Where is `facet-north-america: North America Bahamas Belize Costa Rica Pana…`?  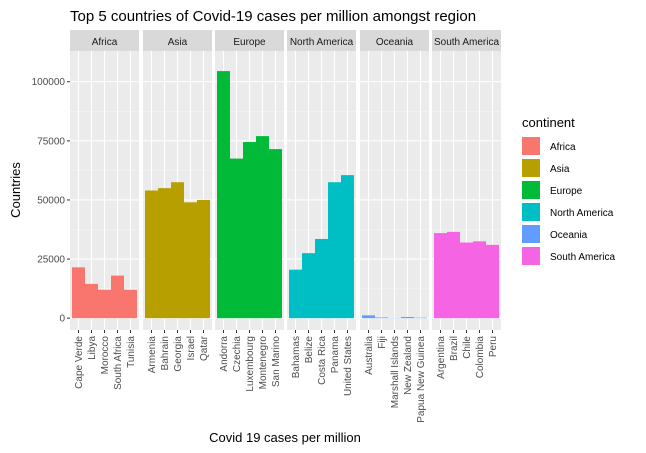 facet-north-america: North America Bahamas Belize Costa Rica Pana… is located at coordinates (321, 213).